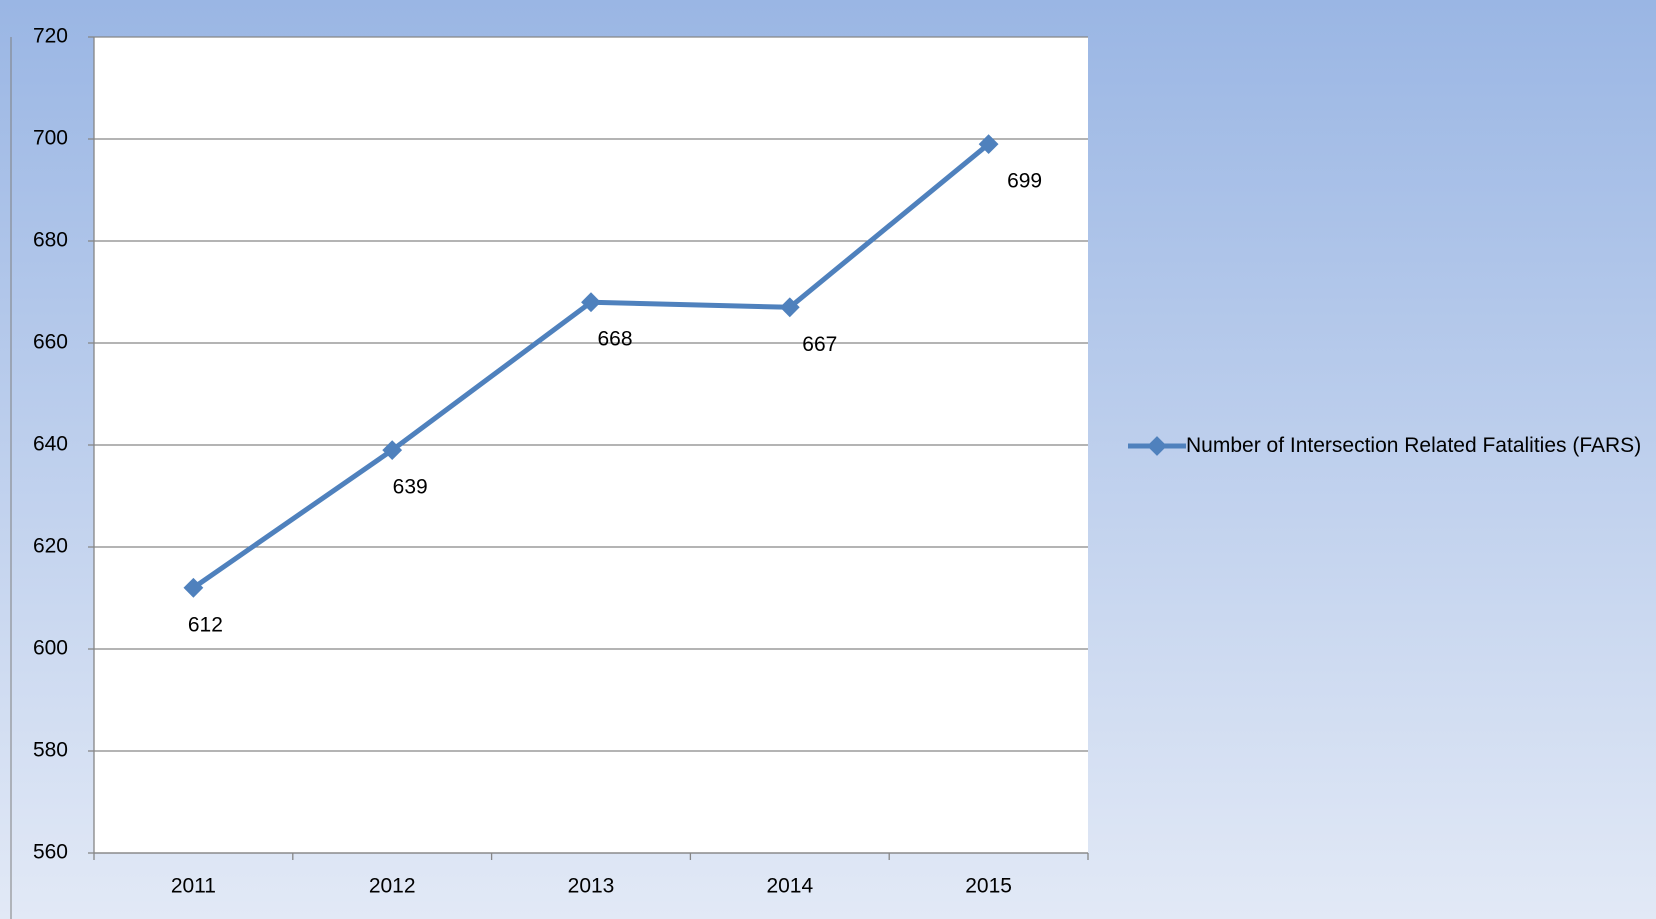 Image resolution: width=1656 pixels, height=919 pixels. I want to click on legend-marker, so click(1157, 446).